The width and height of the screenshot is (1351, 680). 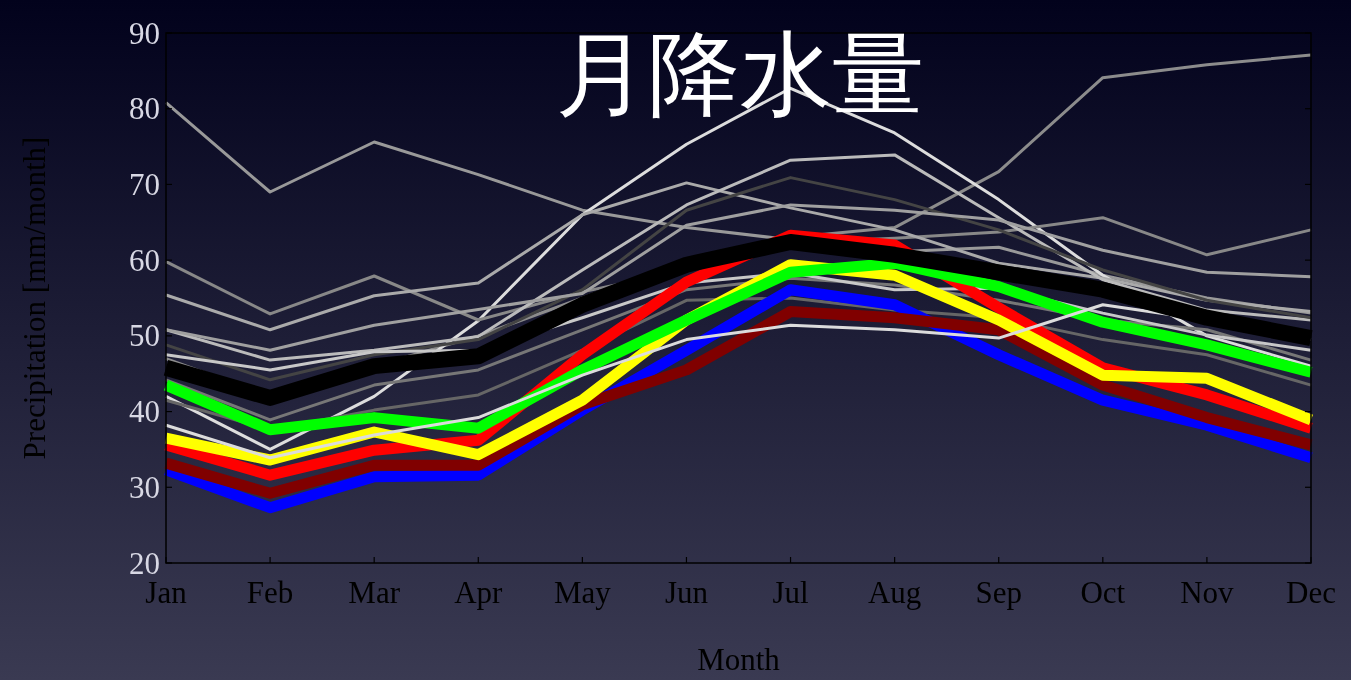 What do you see at coordinates (1207, 592) in the screenshot?
I see `x-tick-label: Nov` at bounding box center [1207, 592].